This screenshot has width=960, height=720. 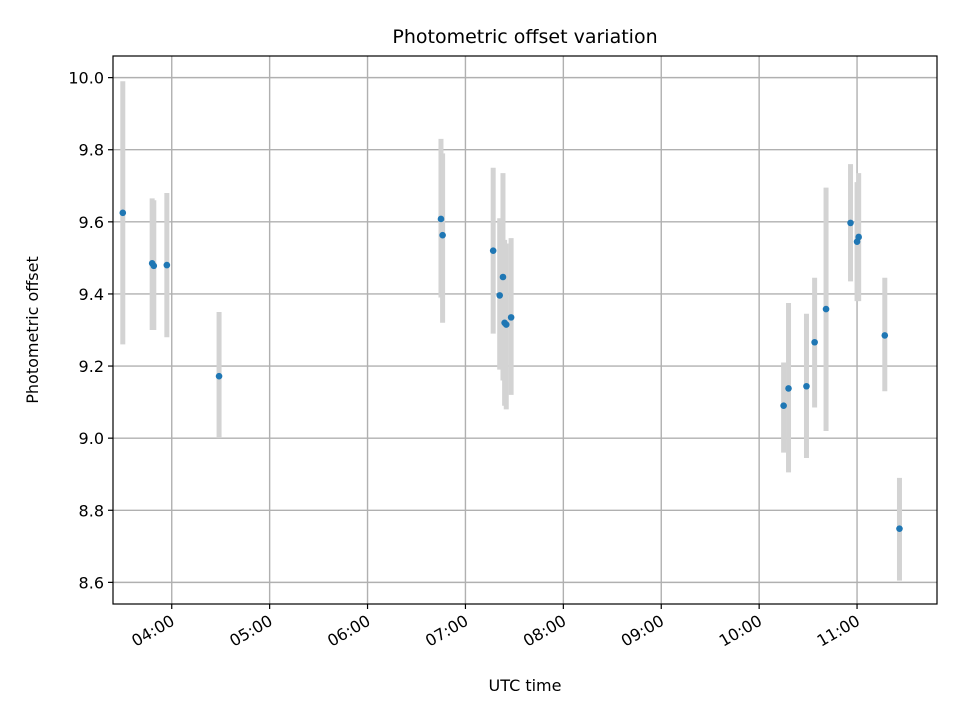 What do you see at coordinates (446, 631) in the screenshot?
I see `x-tick-label: 07:00` at bounding box center [446, 631].